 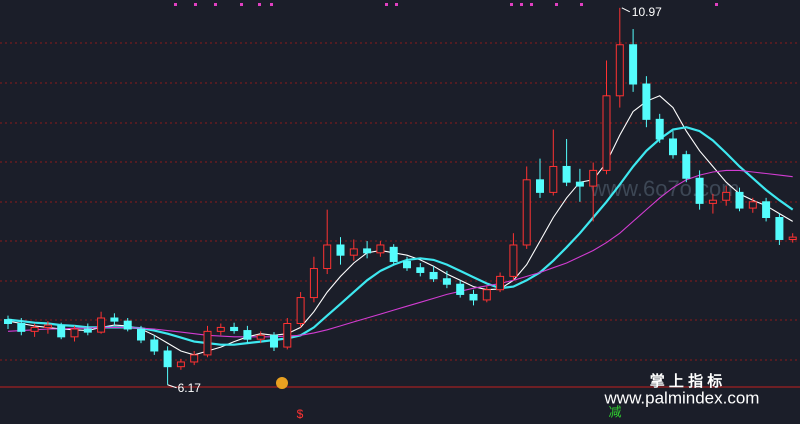 I want to click on buy-signal: $, so click(x=300, y=414).